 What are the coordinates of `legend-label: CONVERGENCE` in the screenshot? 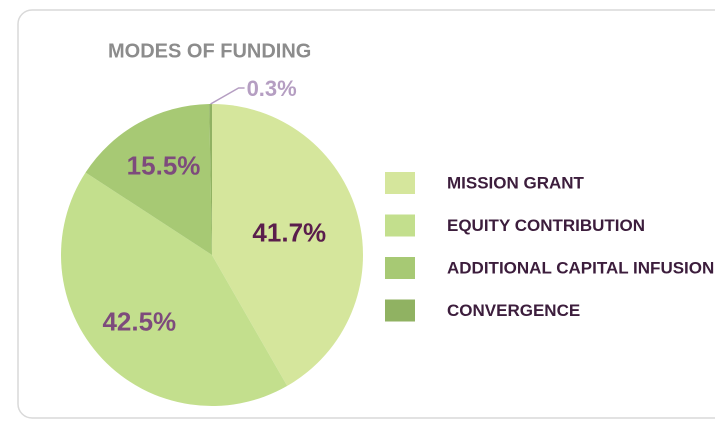 It's located at (513, 310).